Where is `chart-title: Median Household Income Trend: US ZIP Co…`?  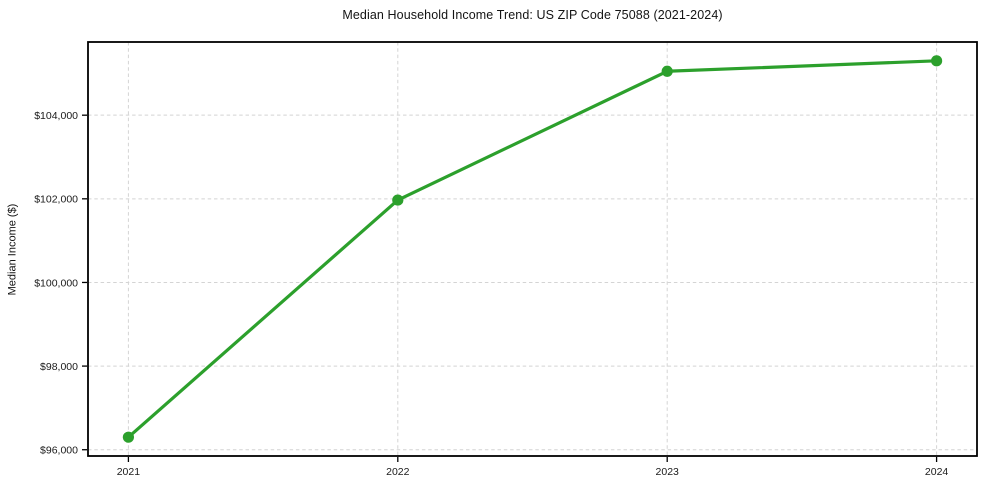
chart-title: Median Household Income Trend: US ZIP Co… is located at coordinates (532, 15).